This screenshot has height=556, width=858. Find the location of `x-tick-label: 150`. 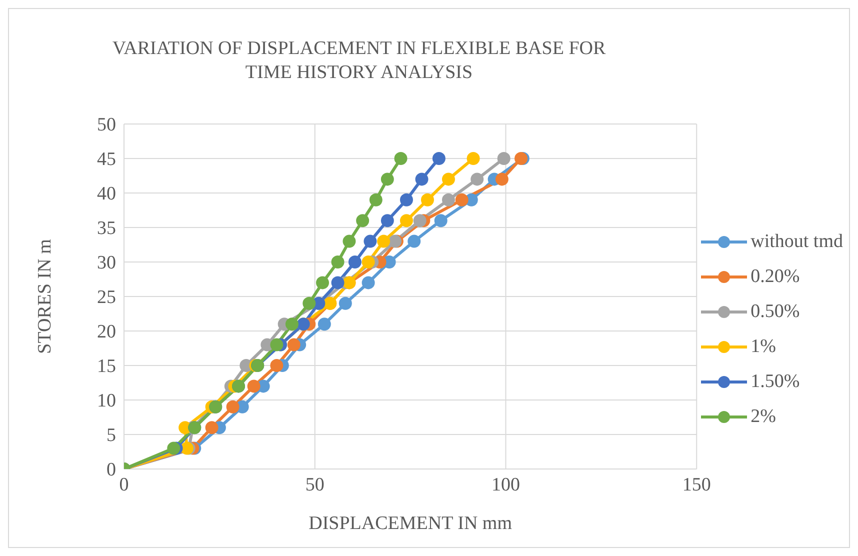

x-tick-label: 150 is located at coordinates (696, 485).